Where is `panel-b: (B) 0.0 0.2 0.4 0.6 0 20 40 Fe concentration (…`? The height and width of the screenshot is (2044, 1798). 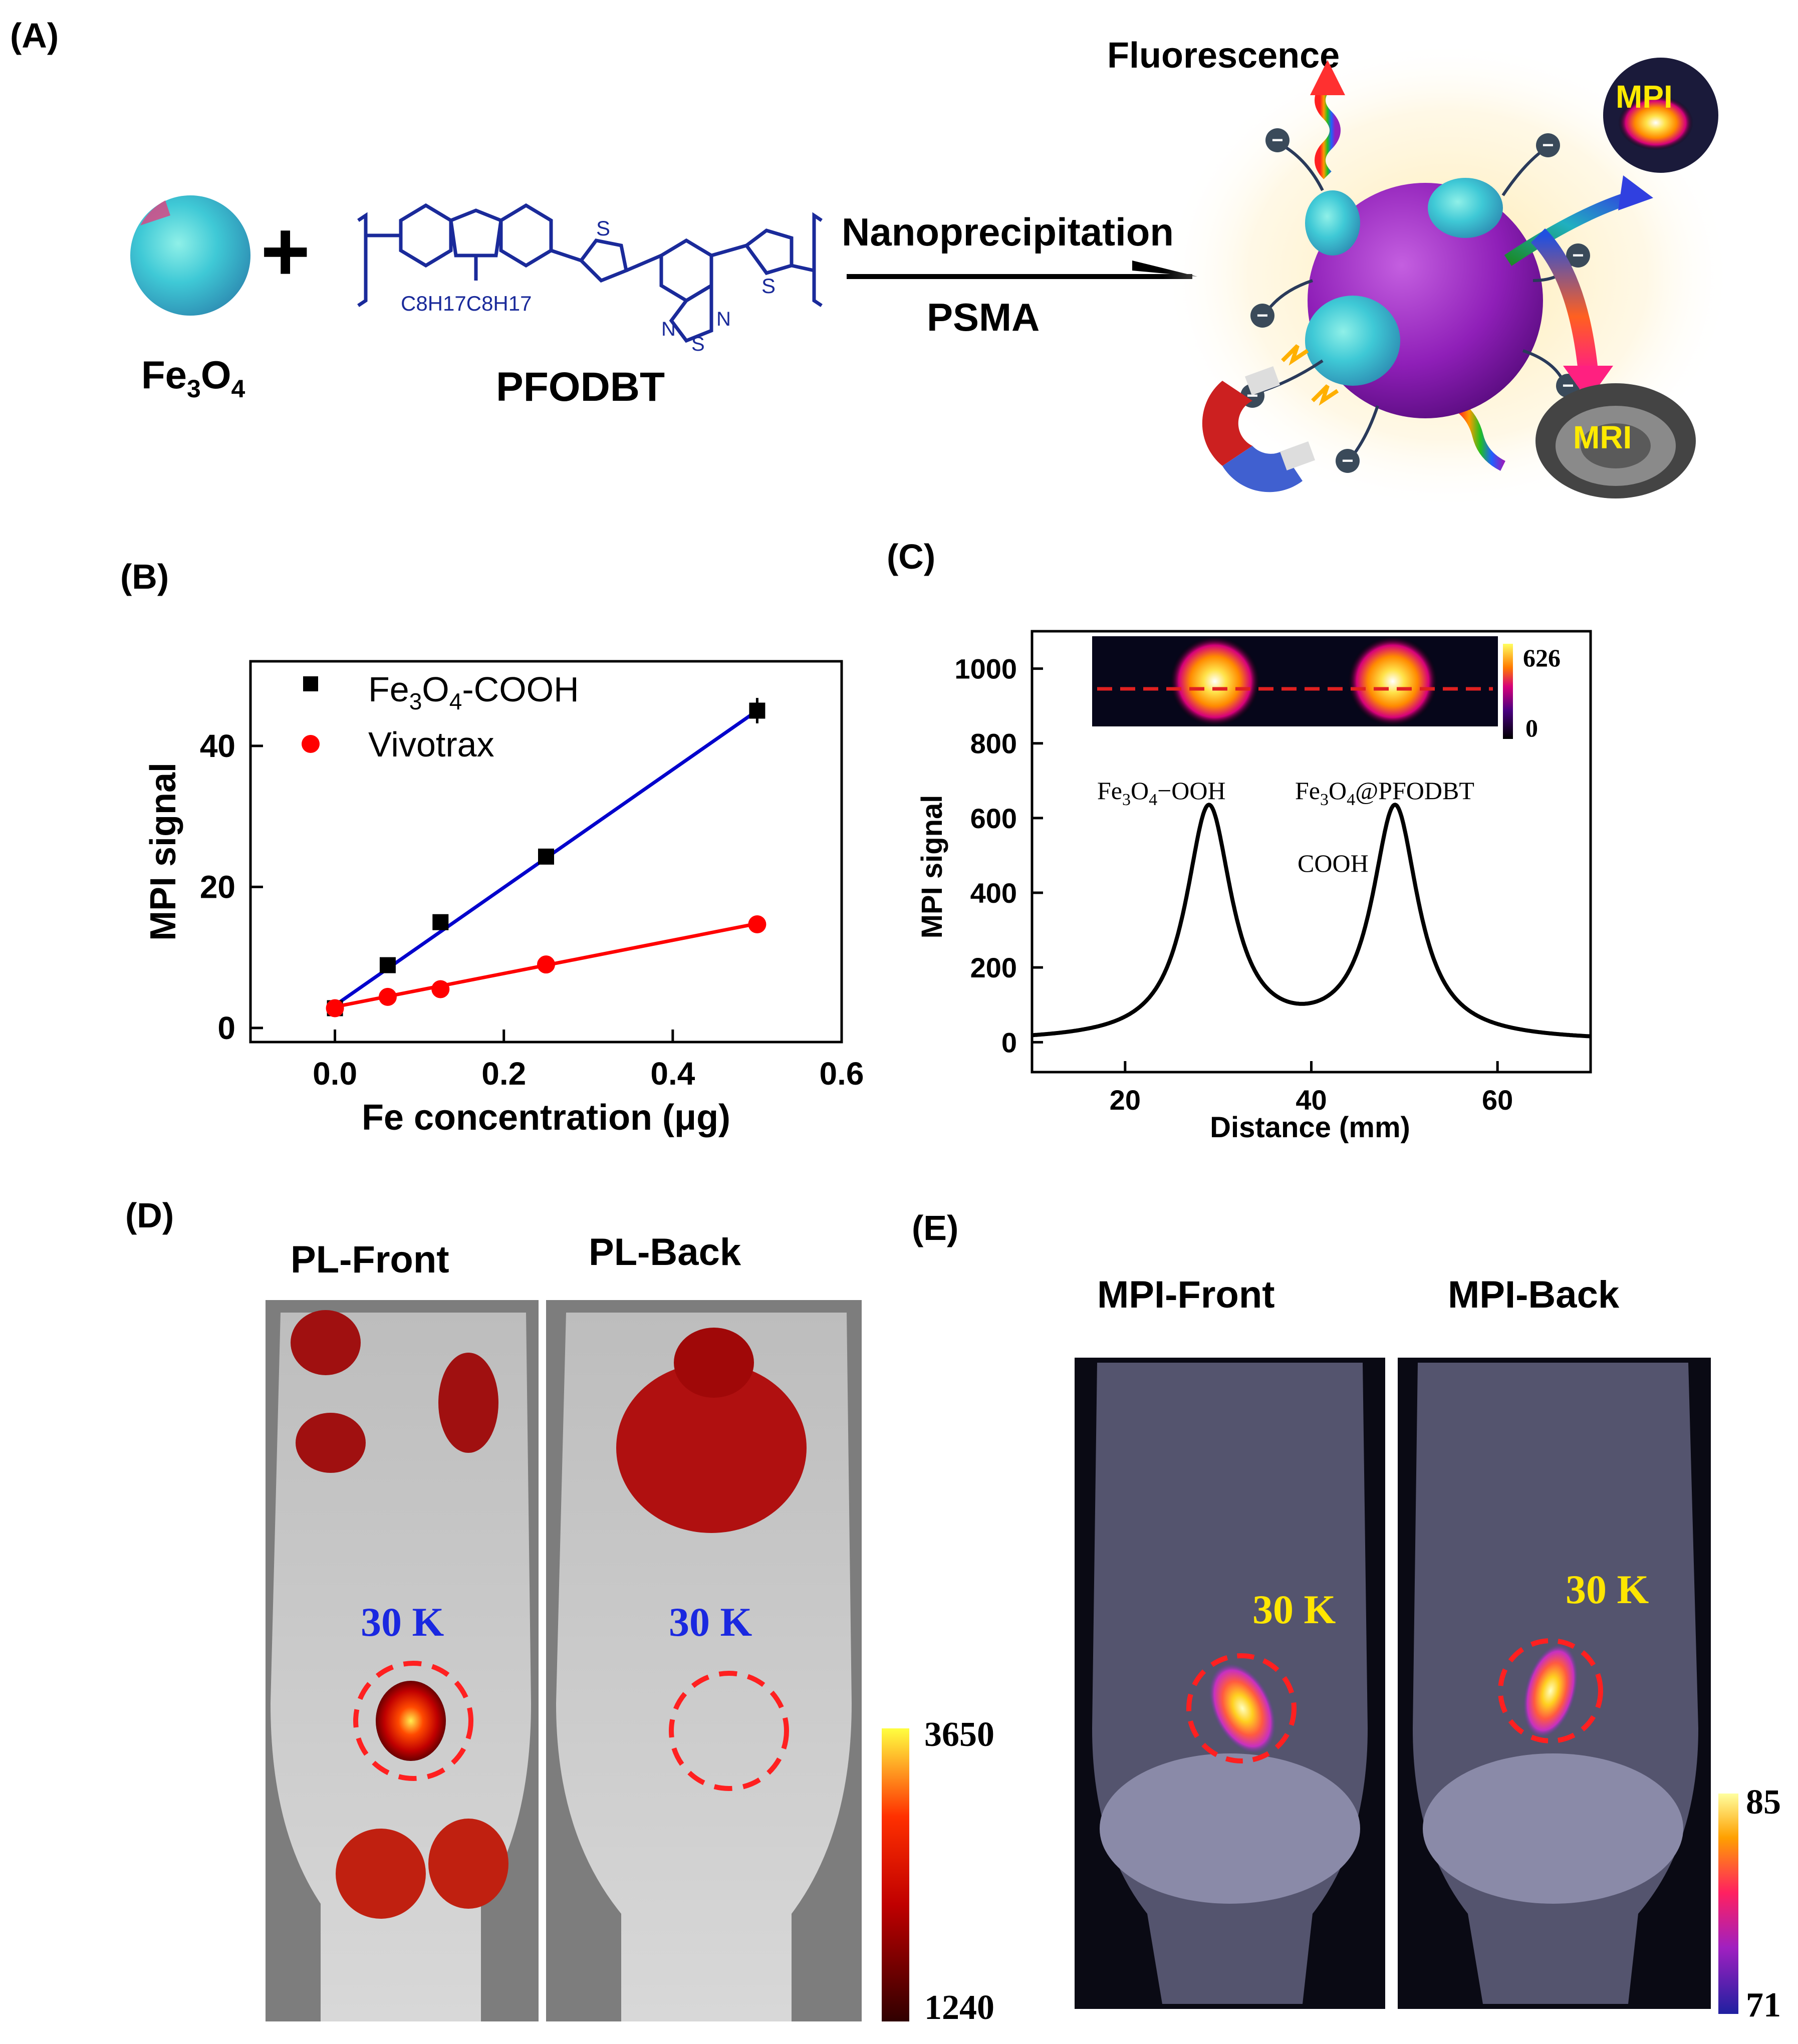 panel-b: (B) 0.0 0.2 0.4 0.6 0 20 40 Fe concentration (… is located at coordinates (492, 847).